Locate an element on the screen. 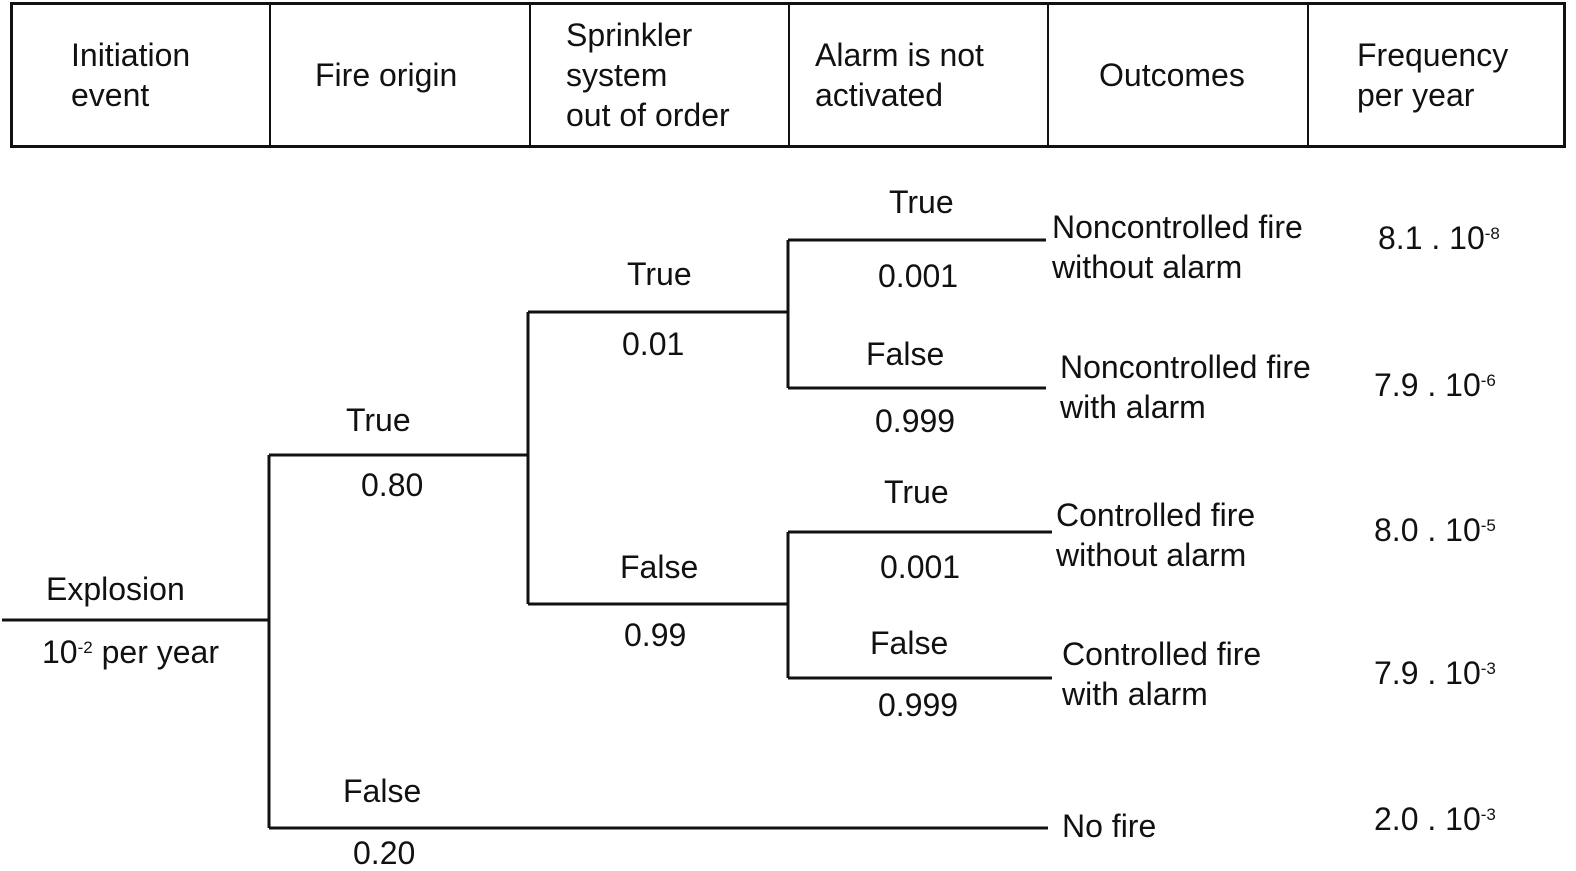 The width and height of the screenshot is (1576, 871). outcome-noncontrolled-with-alarm: Noncontrolled fire with alarm is located at coordinates (1185, 387).